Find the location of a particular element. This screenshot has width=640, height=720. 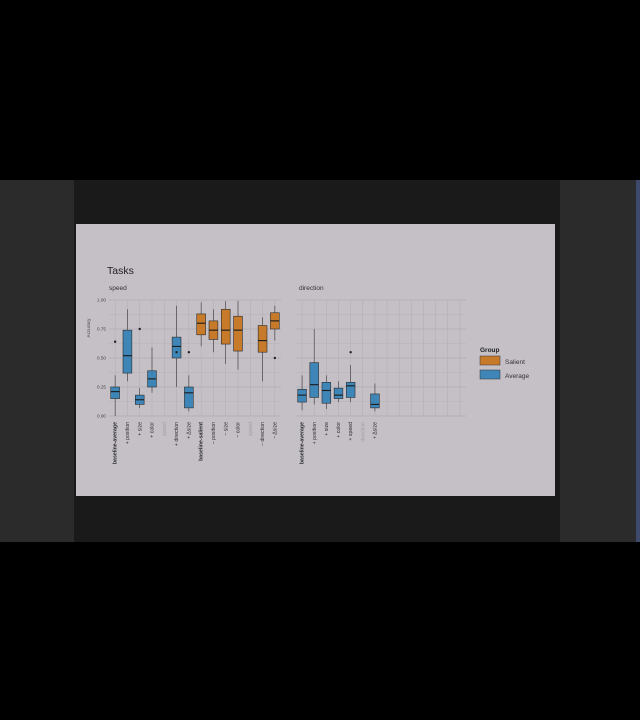

legend-swatch-average is located at coordinates (490, 374).